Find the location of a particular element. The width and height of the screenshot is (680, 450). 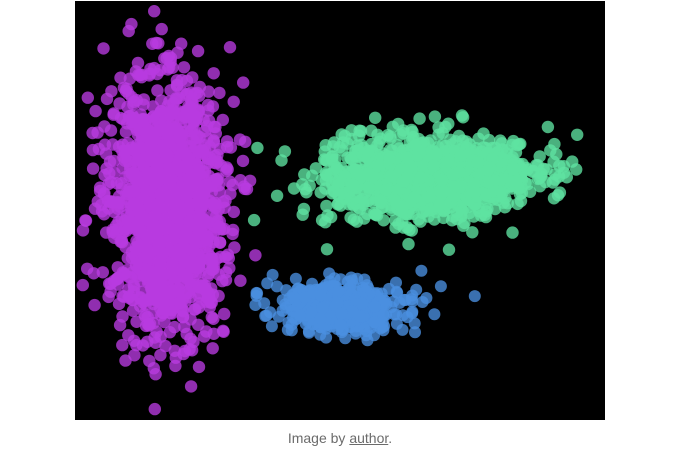

caption-prefix: Image by is located at coordinates (318, 438).